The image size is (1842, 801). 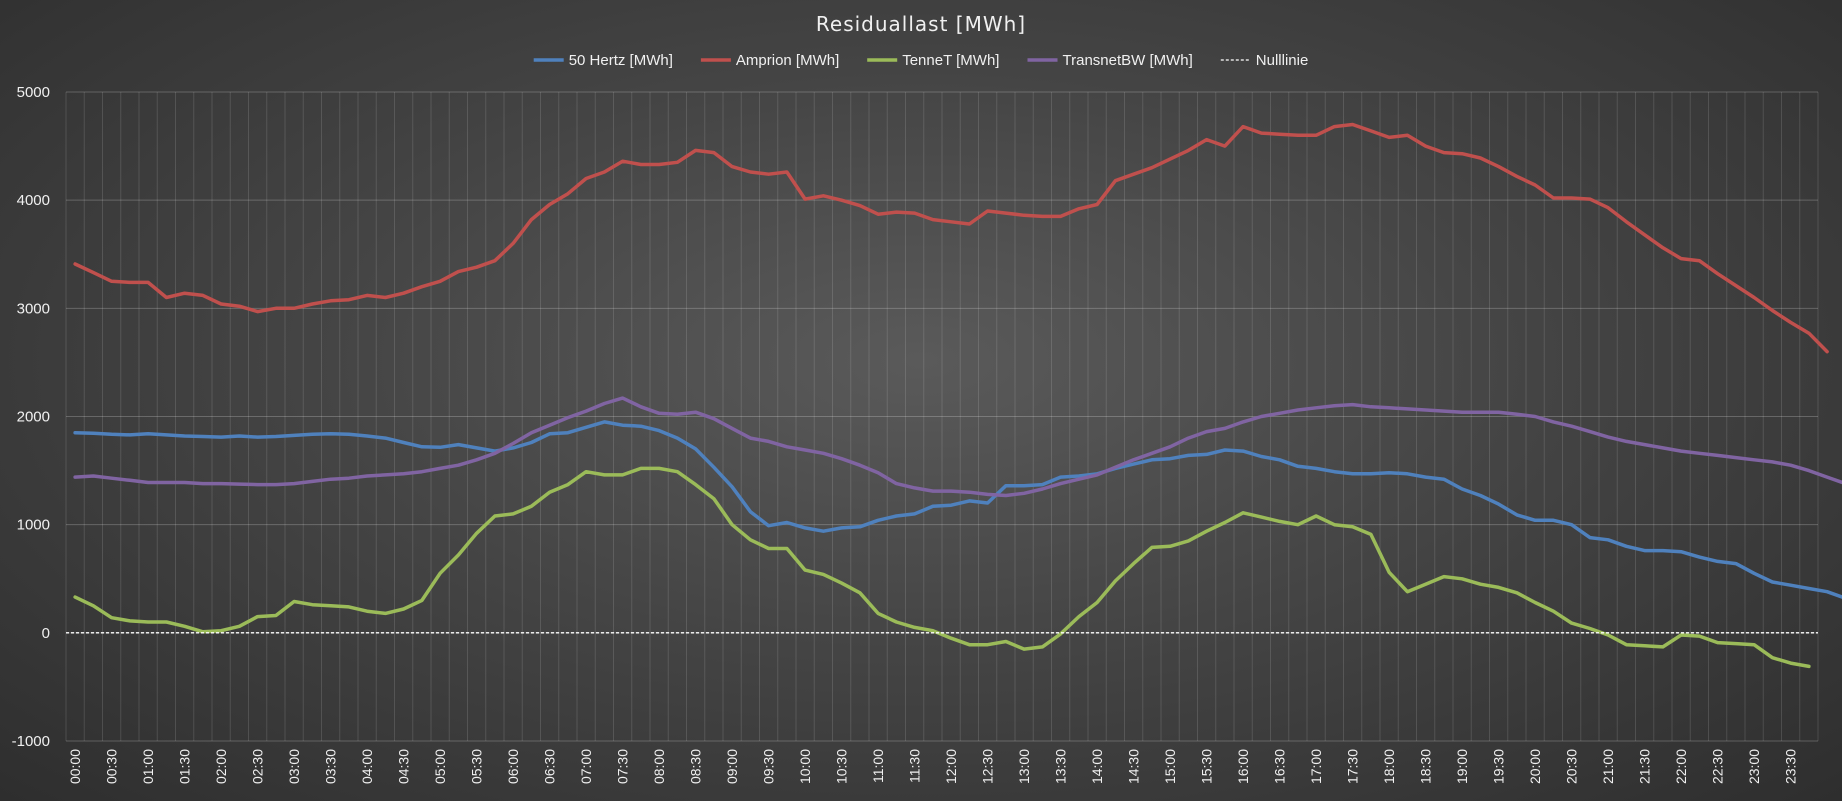 I want to click on x-tick-label: 09:30, so click(x=769, y=766).